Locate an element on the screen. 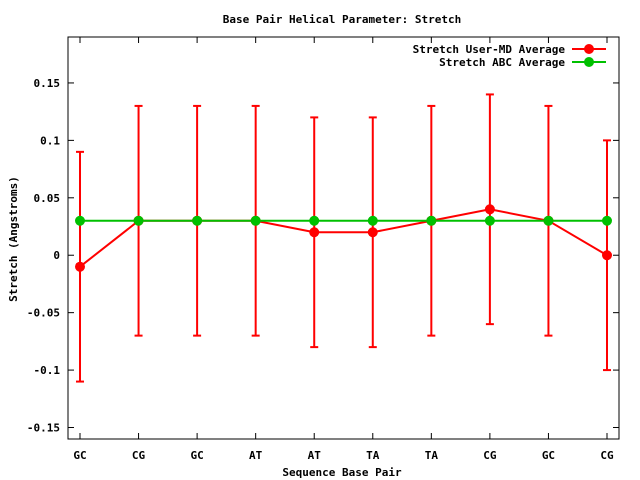 The image size is (640, 480). y-tick-label: -0.15 is located at coordinates (43, 428).